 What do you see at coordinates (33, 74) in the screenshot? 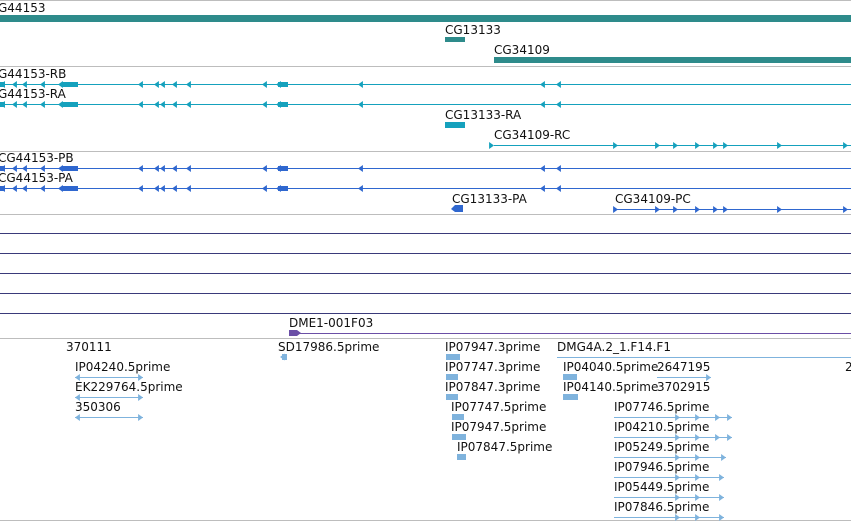
I see `transcript-label: G44153-RB` at bounding box center [33, 74].